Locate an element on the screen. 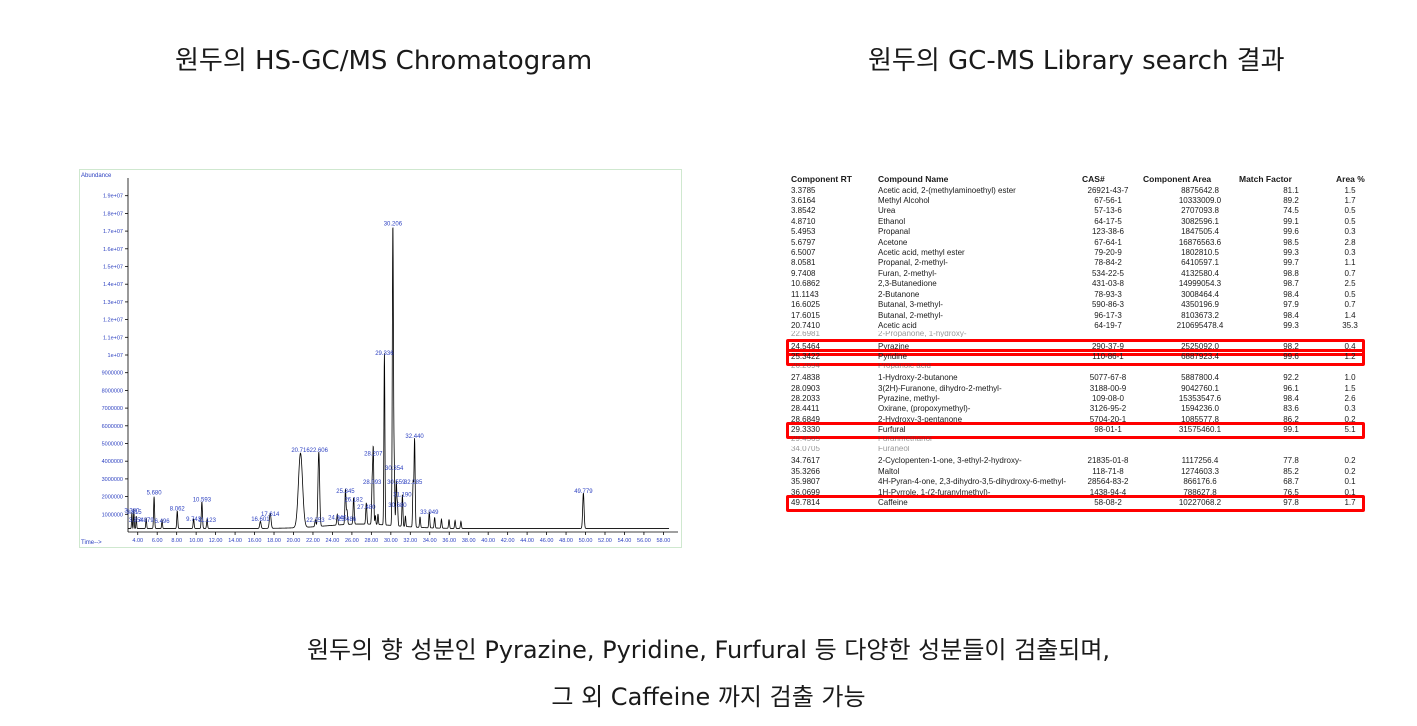 Image resolution: width=1417 pixels, height=726 pixels. cell-area: 5887800.4 is located at coordinates (1200, 378).